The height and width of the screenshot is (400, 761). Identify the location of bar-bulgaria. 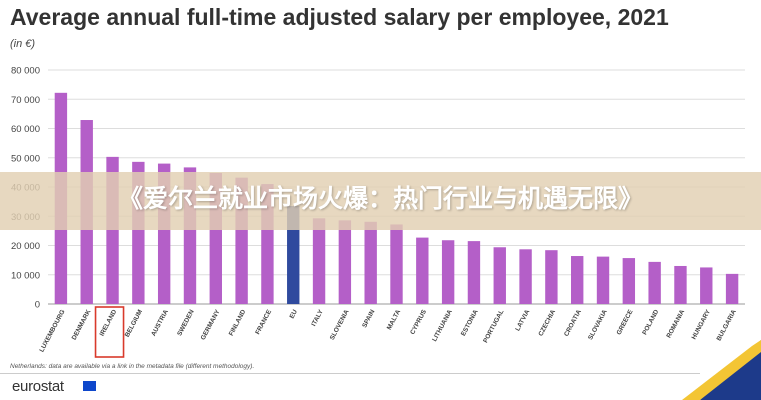
(732, 288).